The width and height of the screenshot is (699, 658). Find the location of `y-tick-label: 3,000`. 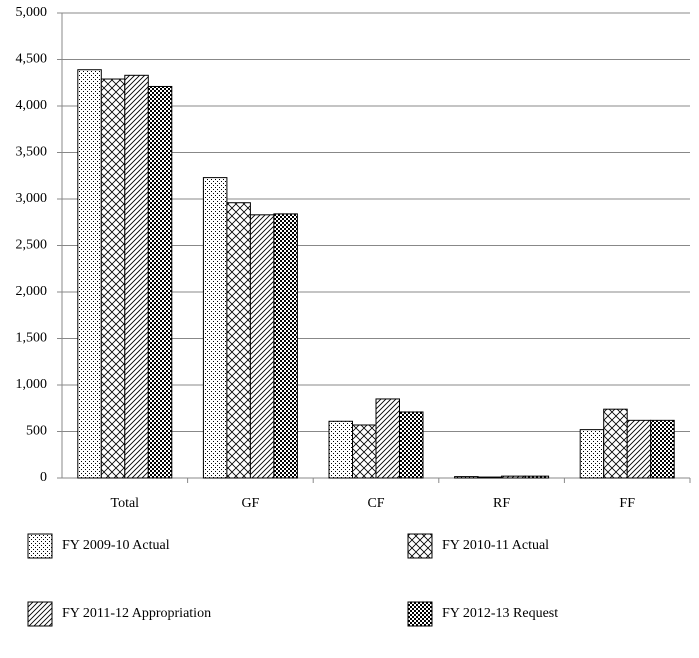

y-tick-label: 3,000 is located at coordinates (32, 198).